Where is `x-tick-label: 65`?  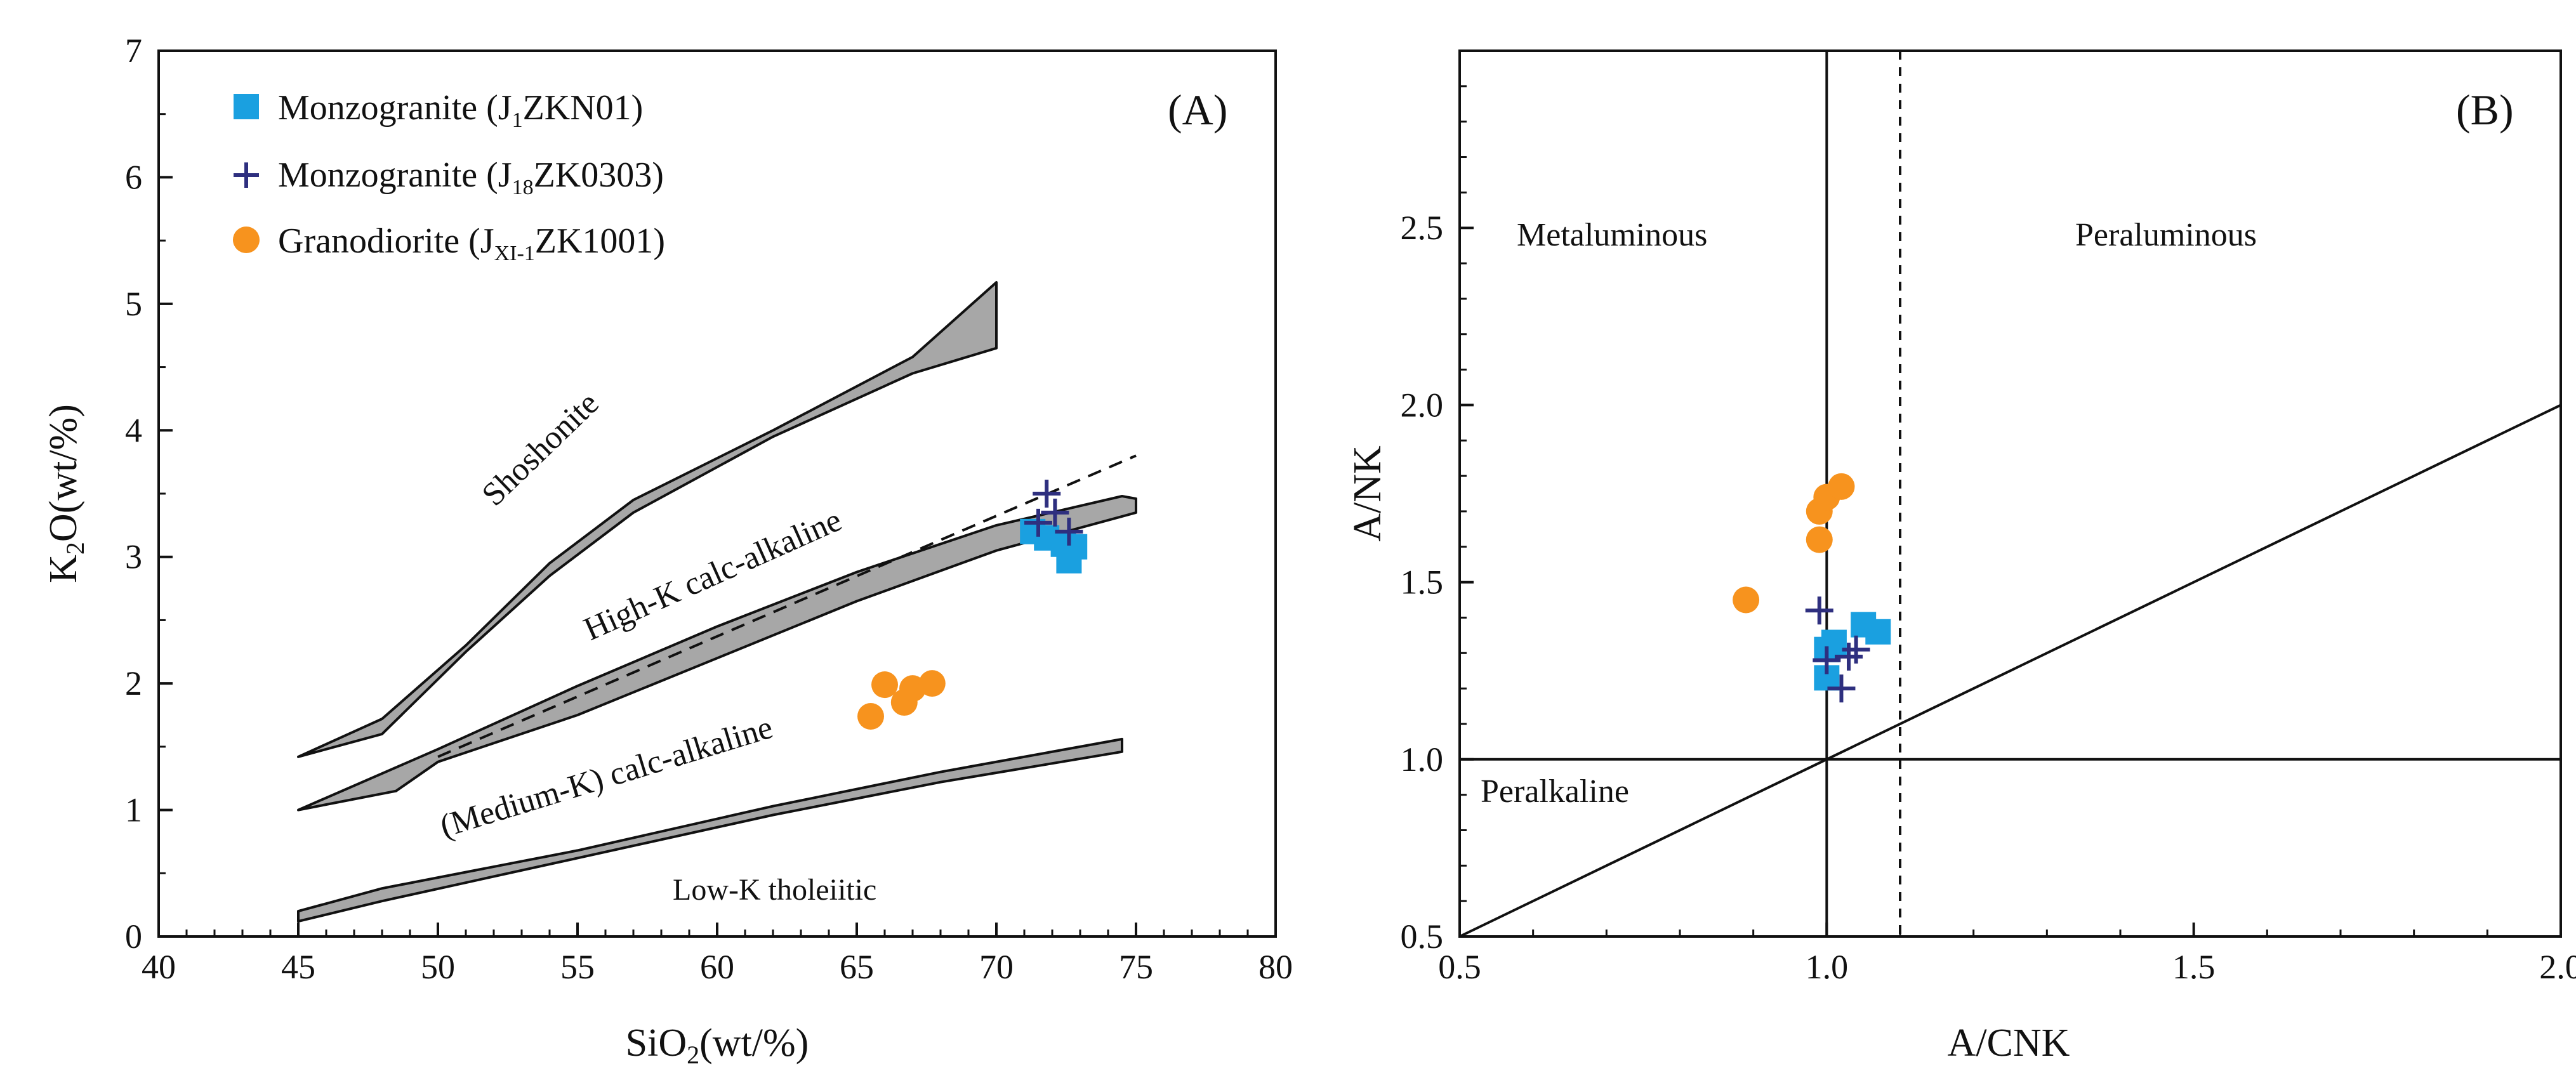 x-tick-label: 65 is located at coordinates (857, 967).